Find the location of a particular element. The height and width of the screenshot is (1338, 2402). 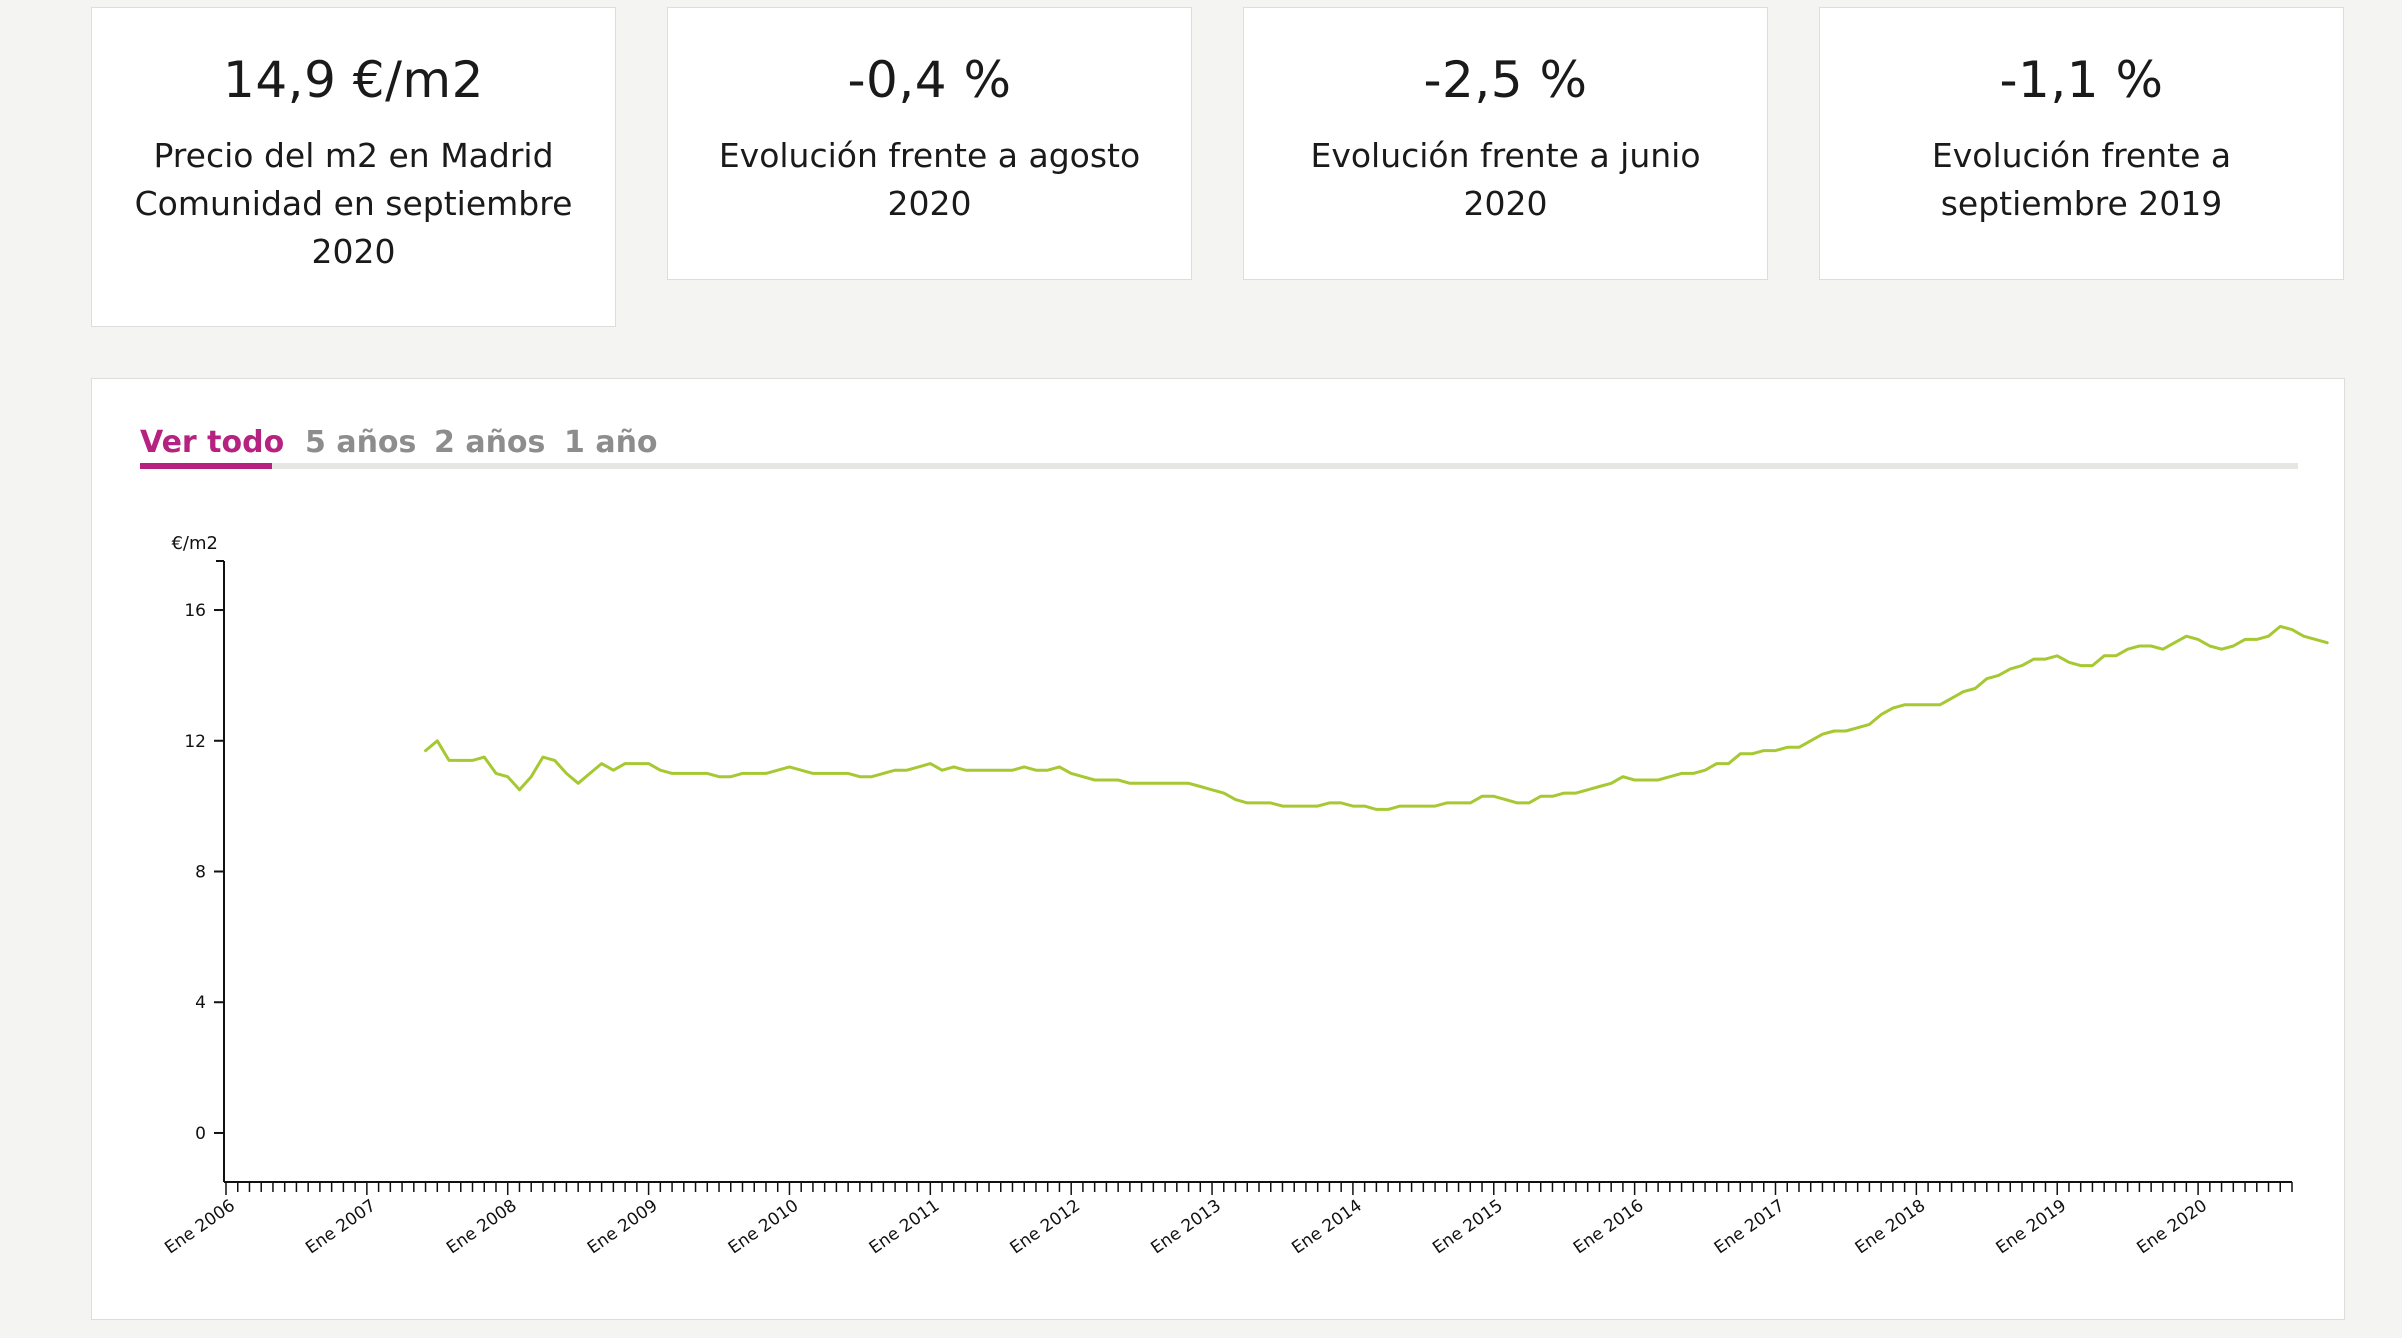

tab-1-ano: 1 año is located at coordinates (611, 442).